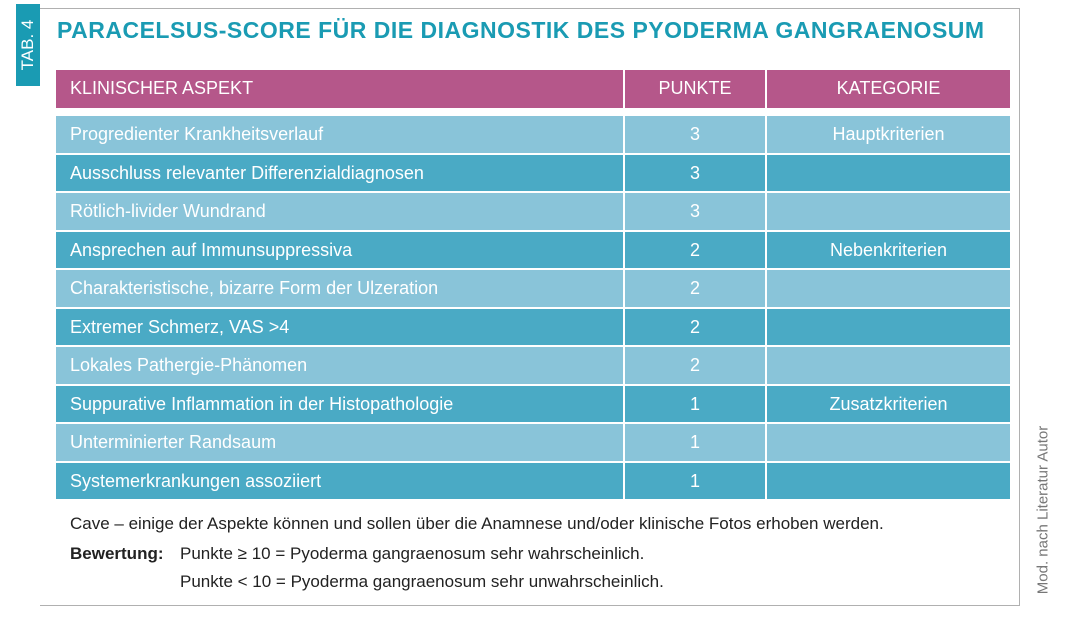 The width and height of the screenshot is (1071, 631). I want to click on table-row: Systemerkrankungen assoziiert 1, so click(533, 480).